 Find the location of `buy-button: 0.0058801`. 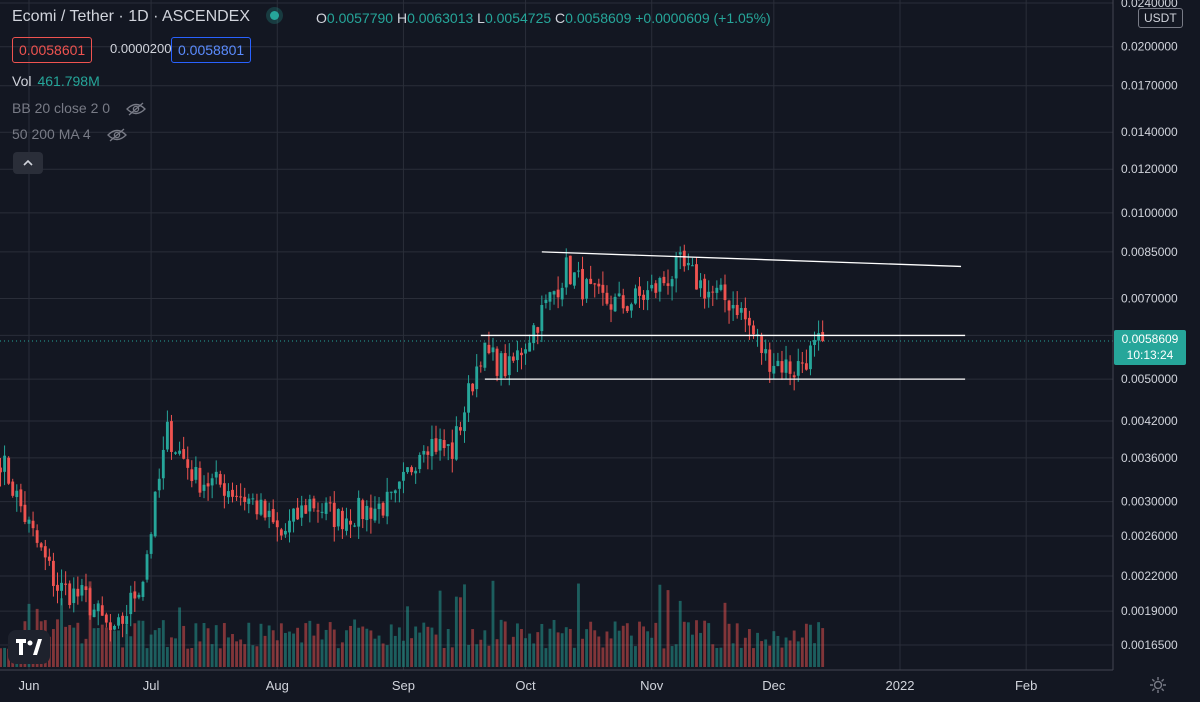

buy-button: 0.0058801 is located at coordinates (211, 50).